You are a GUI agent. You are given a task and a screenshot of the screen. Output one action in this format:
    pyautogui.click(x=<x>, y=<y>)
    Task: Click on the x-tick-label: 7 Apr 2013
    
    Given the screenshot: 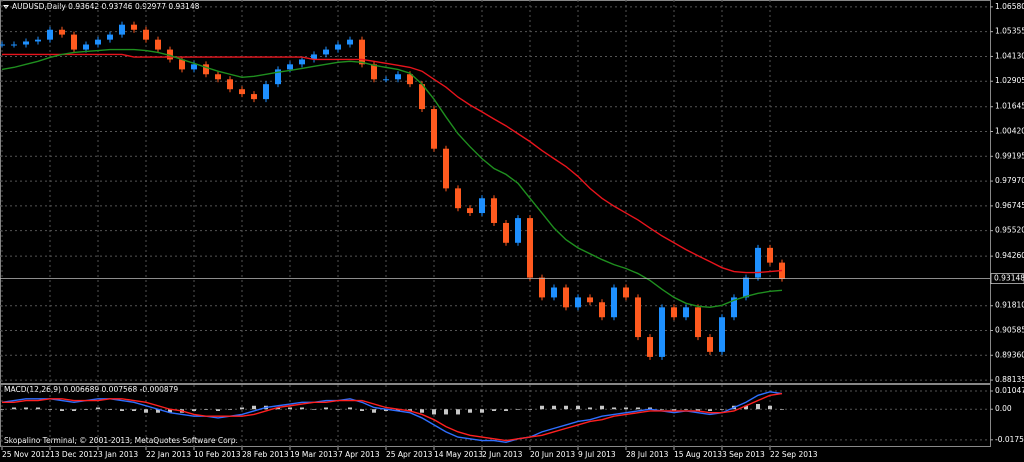 What is the action you would take?
    pyautogui.click(x=359, y=454)
    